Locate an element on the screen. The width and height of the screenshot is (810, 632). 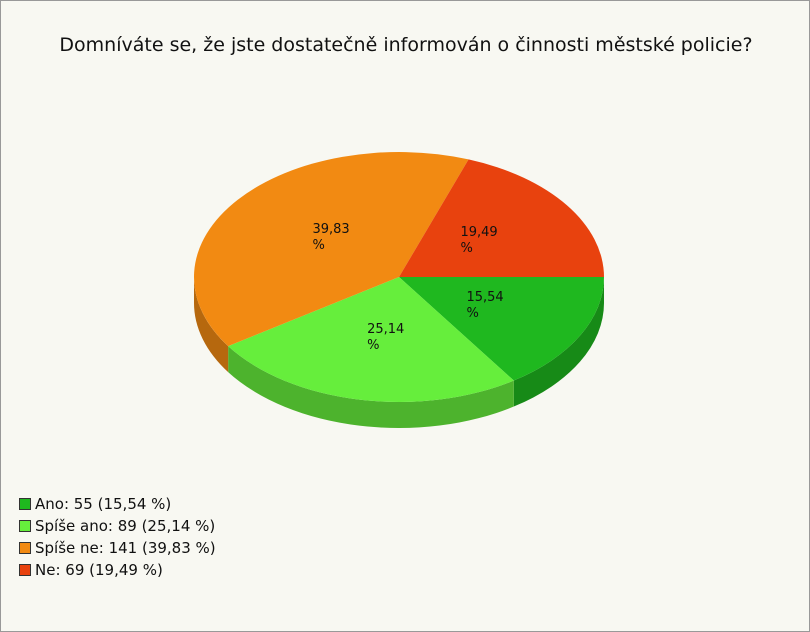
legend-item: Spíše ne: 141 (39,83 %) is located at coordinates (117, 548).